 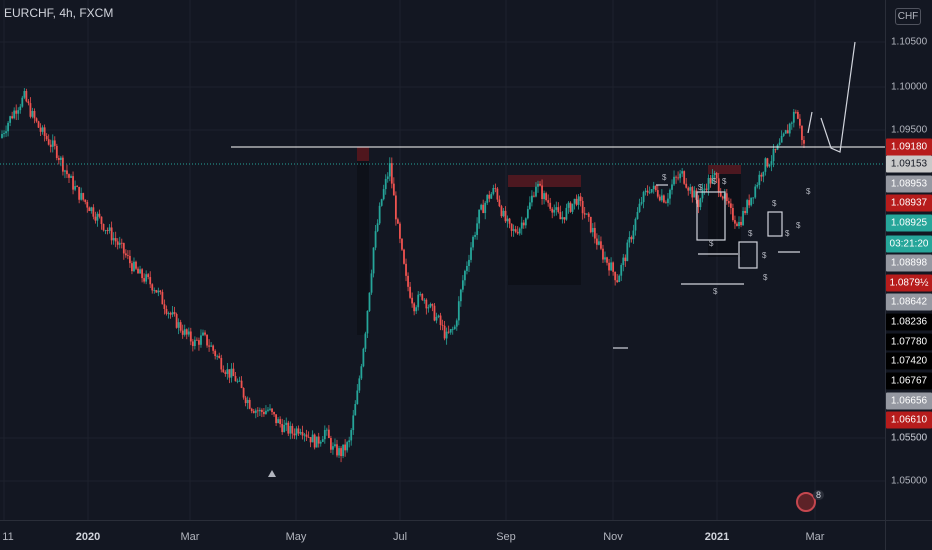 What do you see at coordinates (909, 87) in the screenshot?
I see `price-tick: 1.10000` at bounding box center [909, 87].